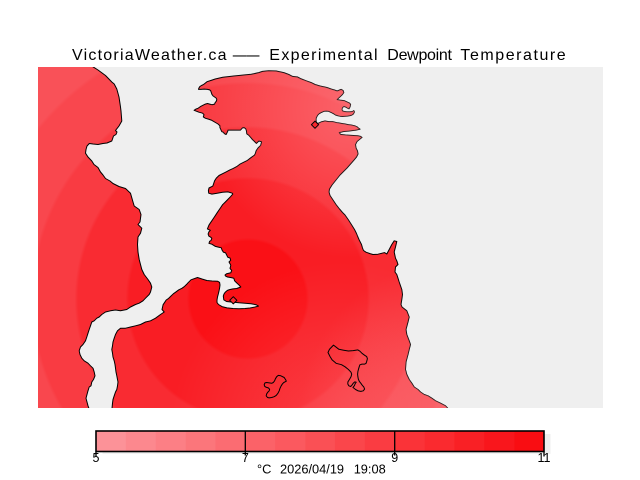  Describe the element at coordinates (419, 55) in the screenshot. I see `svg-text: Dewpoint` at that location.